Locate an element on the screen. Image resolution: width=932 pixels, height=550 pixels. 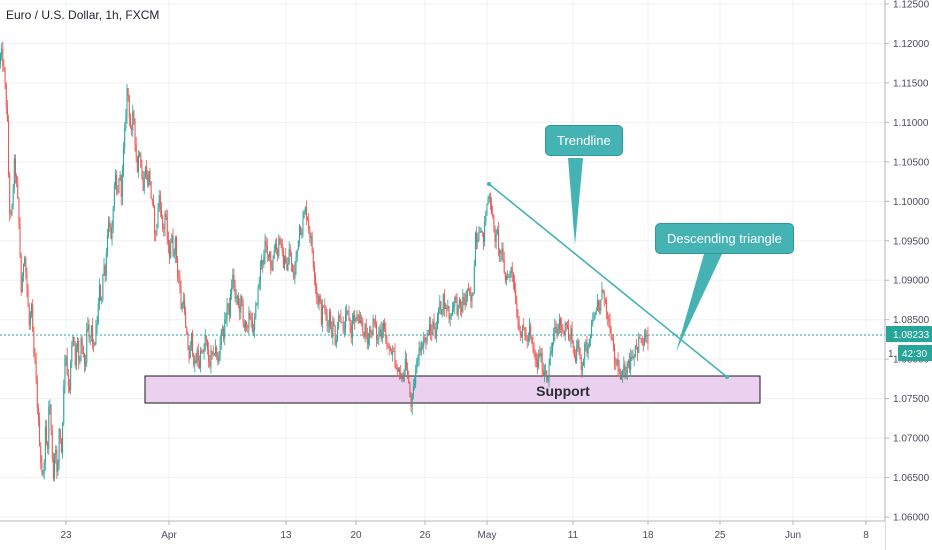
trendline-start-handle is located at coordinates (489, 184).